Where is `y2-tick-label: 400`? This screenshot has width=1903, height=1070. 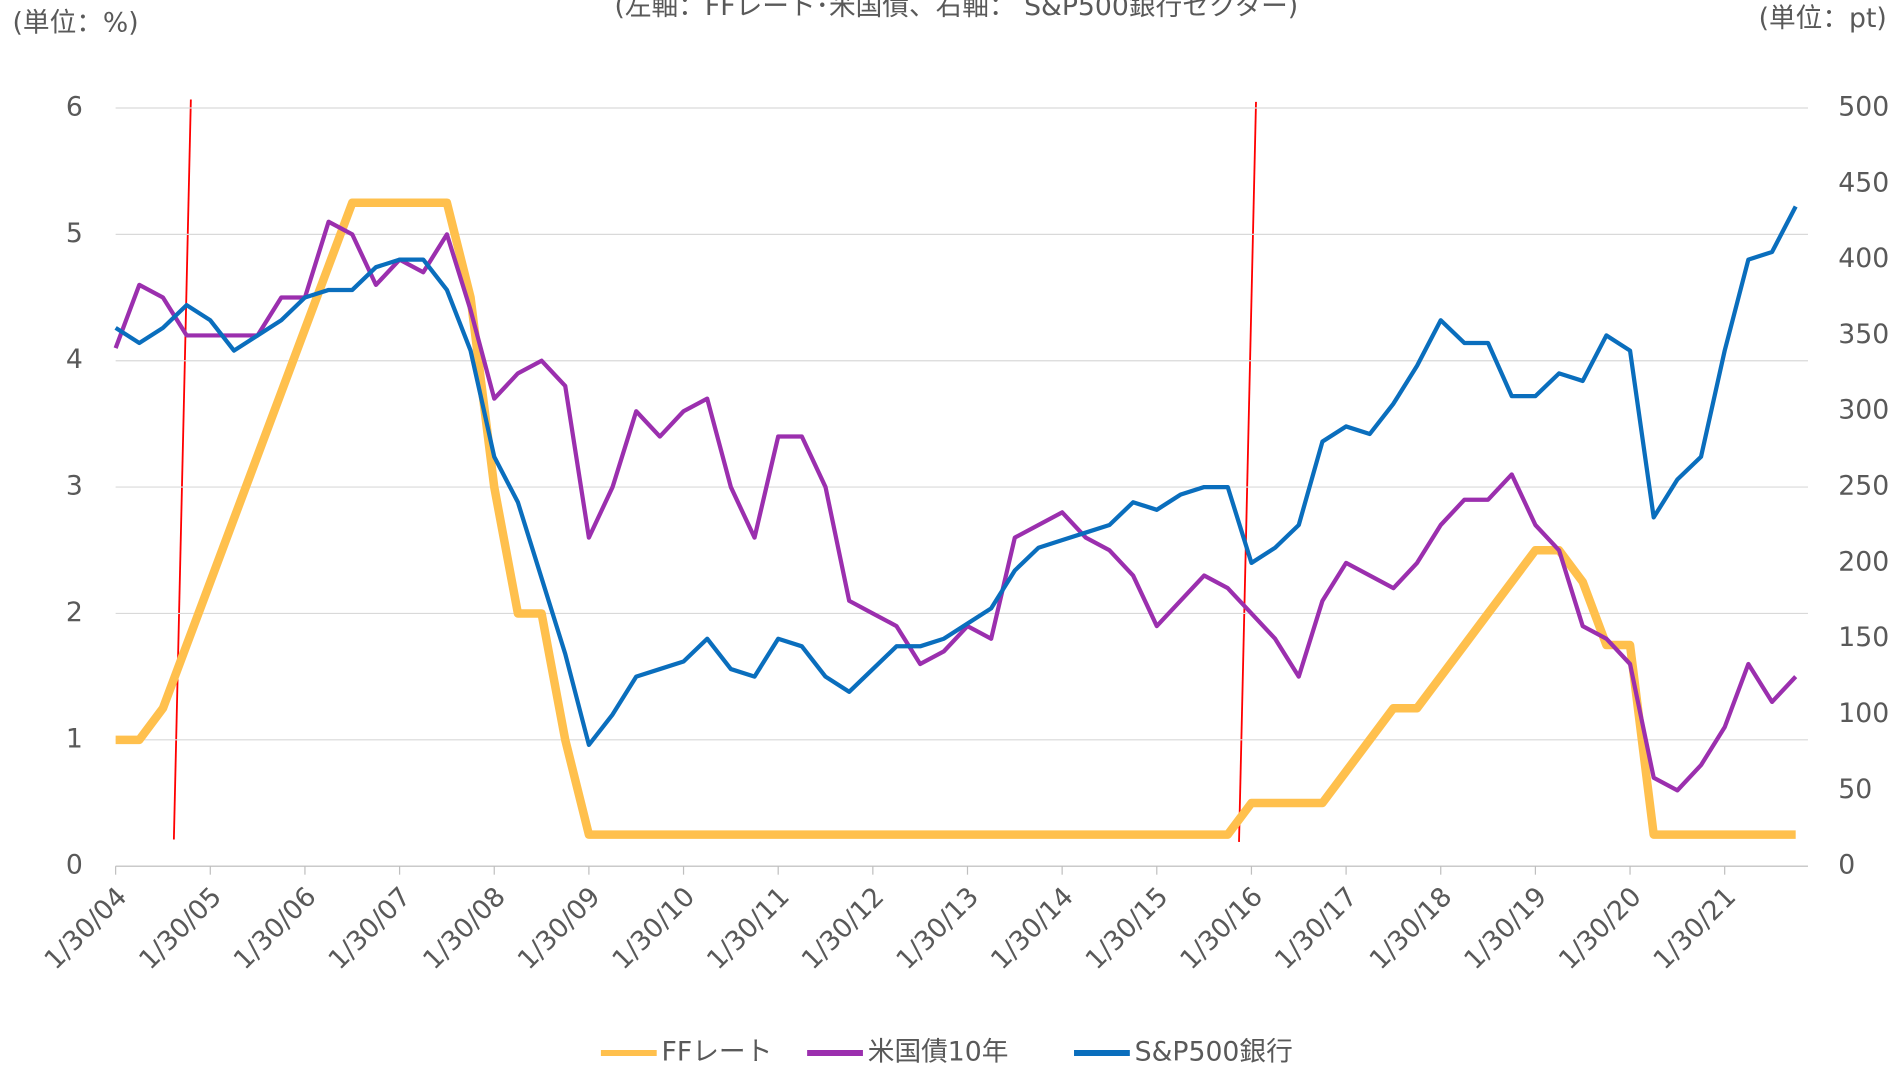 y2-tick-label: 400 is located at coordinates (1863, 258).